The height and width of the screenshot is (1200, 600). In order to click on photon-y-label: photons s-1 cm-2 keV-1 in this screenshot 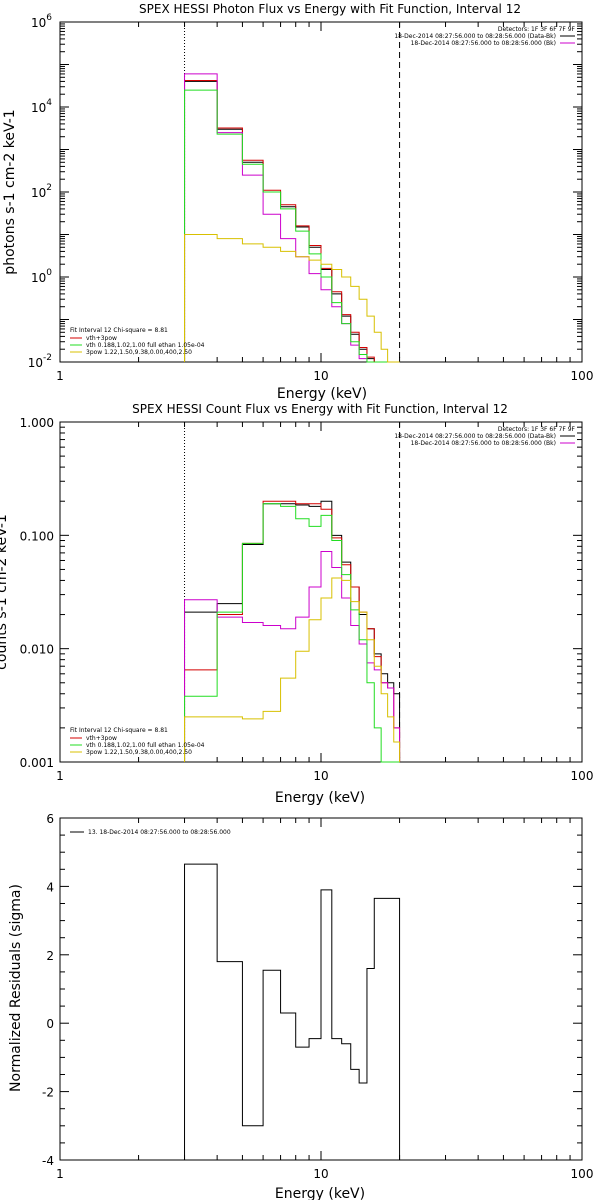, I will do `click(10, 191)`.